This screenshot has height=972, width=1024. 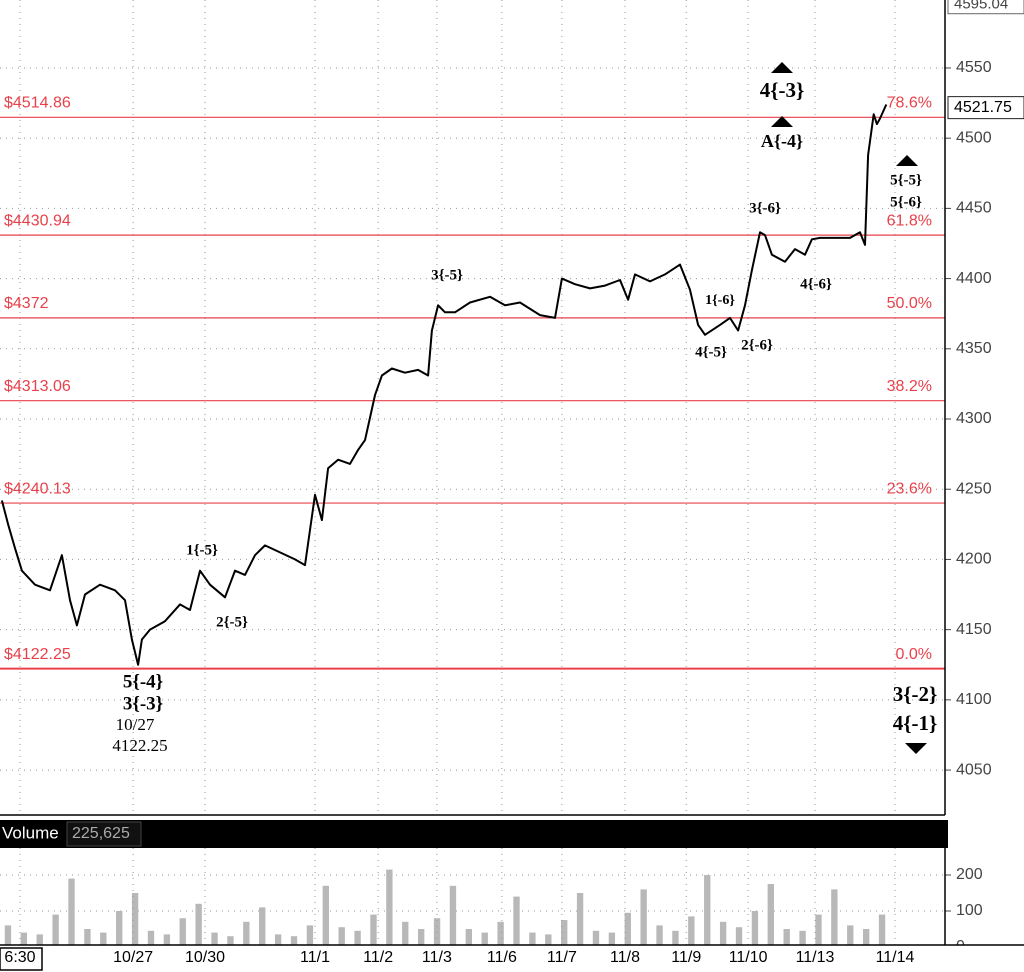 What do you see at coordinates (815, 957) in the screenshot?
I see `x-tick-label: 11/13` at bounding box center [815, 957].